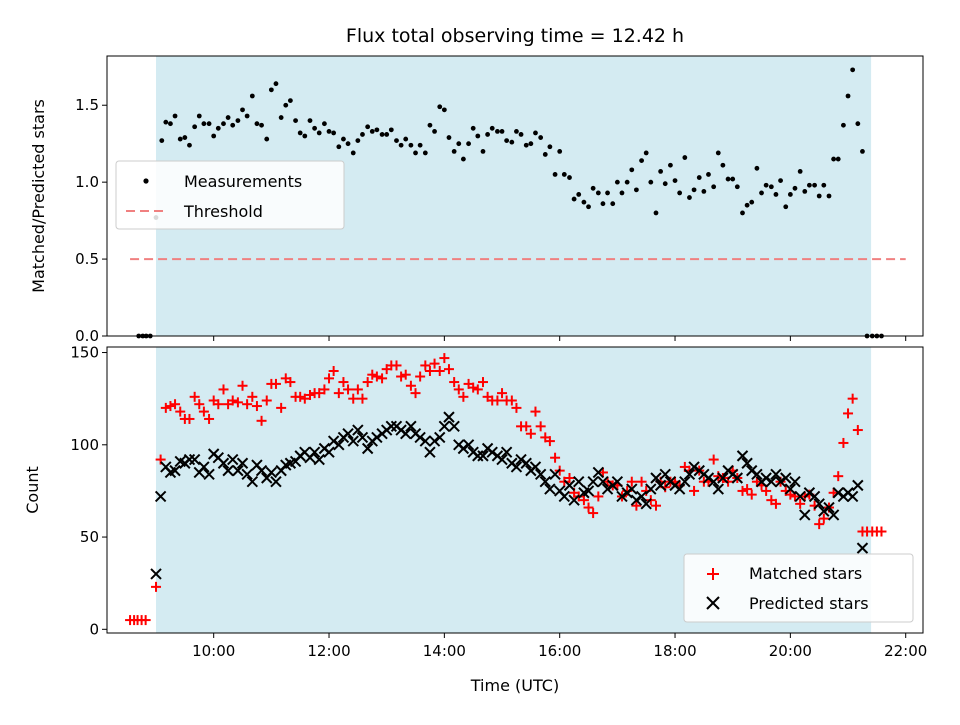 The image size is (960, 725). What do you see at coordinates (444, 651) in the screenshot?
I see `bottom-xtick-label: 14:00` at bounding box center [444, 651].